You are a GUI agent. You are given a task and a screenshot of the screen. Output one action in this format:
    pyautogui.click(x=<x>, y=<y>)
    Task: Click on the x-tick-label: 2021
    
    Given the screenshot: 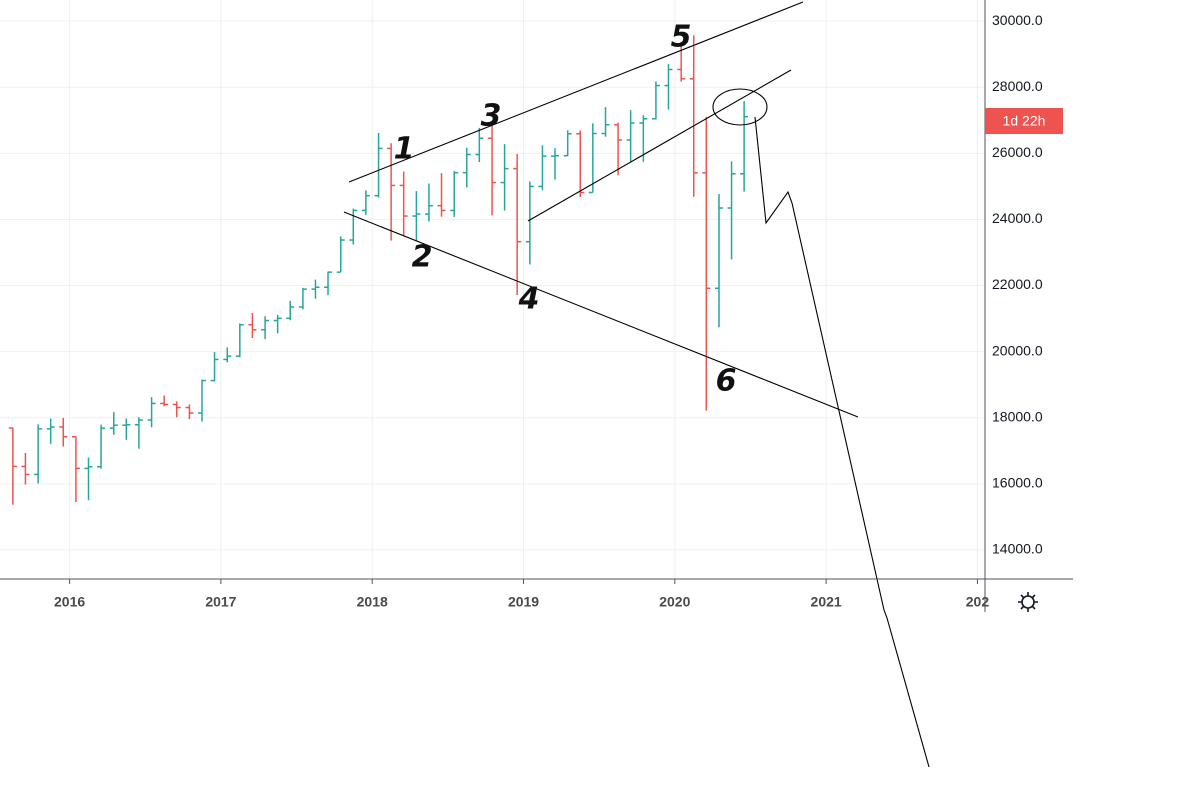 What is the action you would take?
    pyautogui.click(x=826, y=602)
    